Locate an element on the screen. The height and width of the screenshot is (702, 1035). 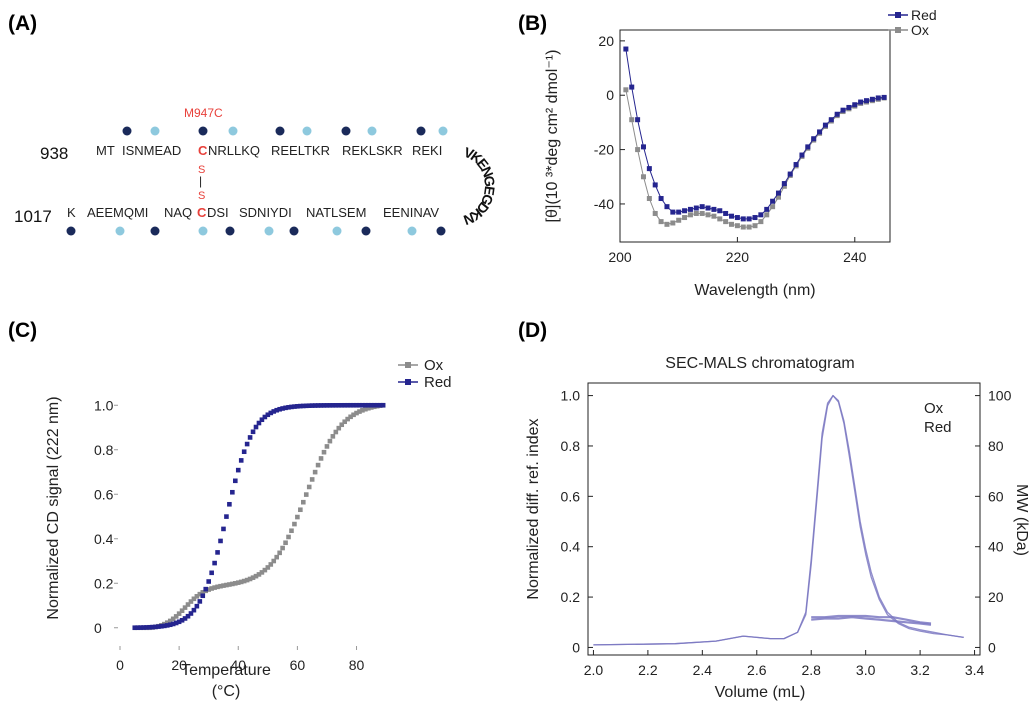
loop-residue: E is located at coordinates (489, 190).